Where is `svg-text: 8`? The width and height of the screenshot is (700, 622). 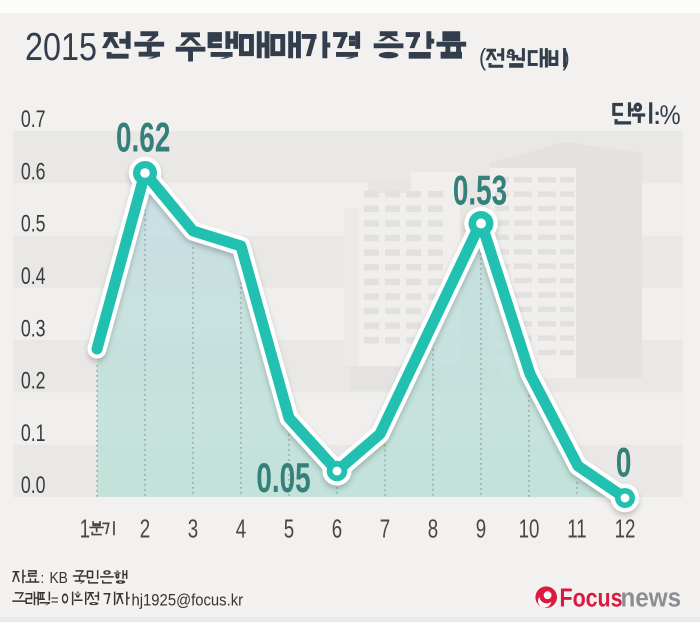 svg-text: 8 is located at coordinates (433, 528).